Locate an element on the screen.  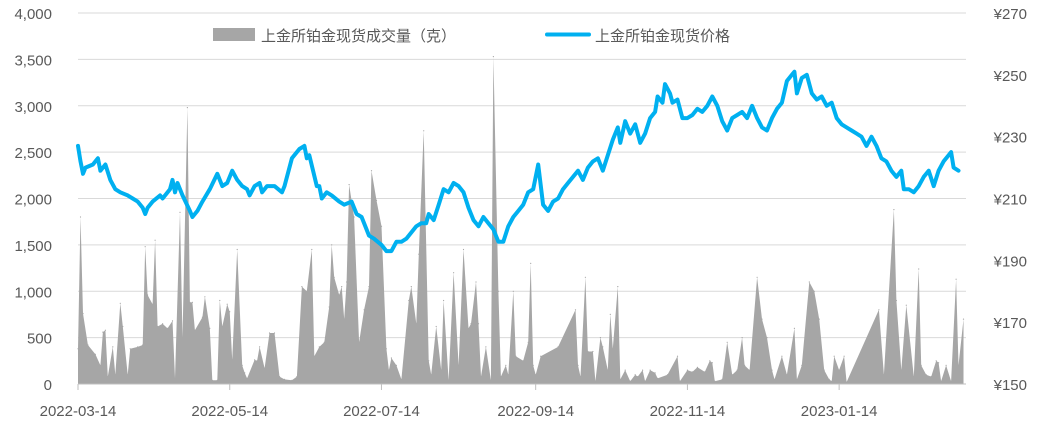
y-left-tick-label: 500 is located at coordinates (39, 339).